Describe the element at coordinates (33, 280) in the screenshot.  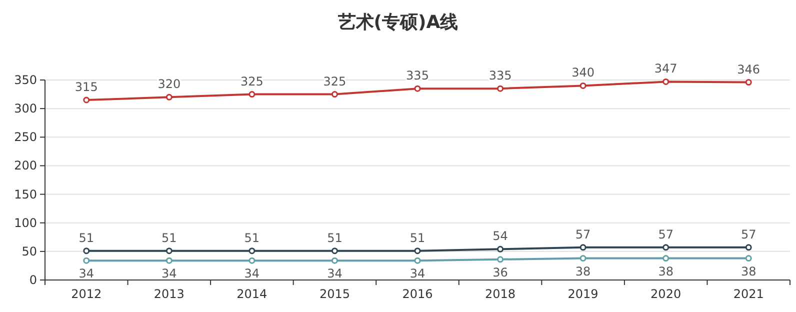
I see `y-tick-label: 0` at that location.